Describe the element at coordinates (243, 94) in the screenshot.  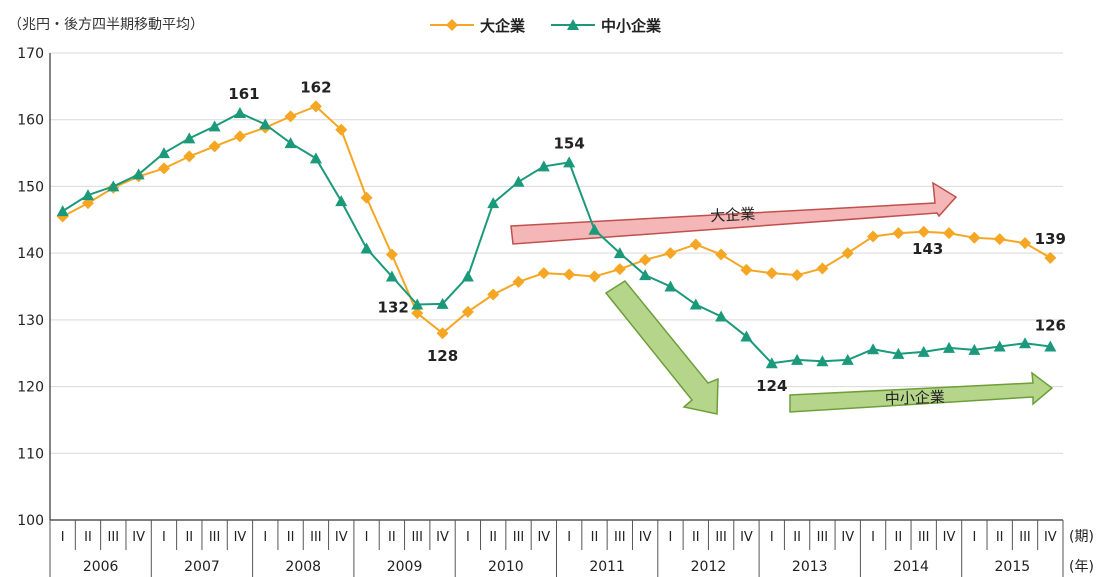
I see `data-label: 161` at that location.